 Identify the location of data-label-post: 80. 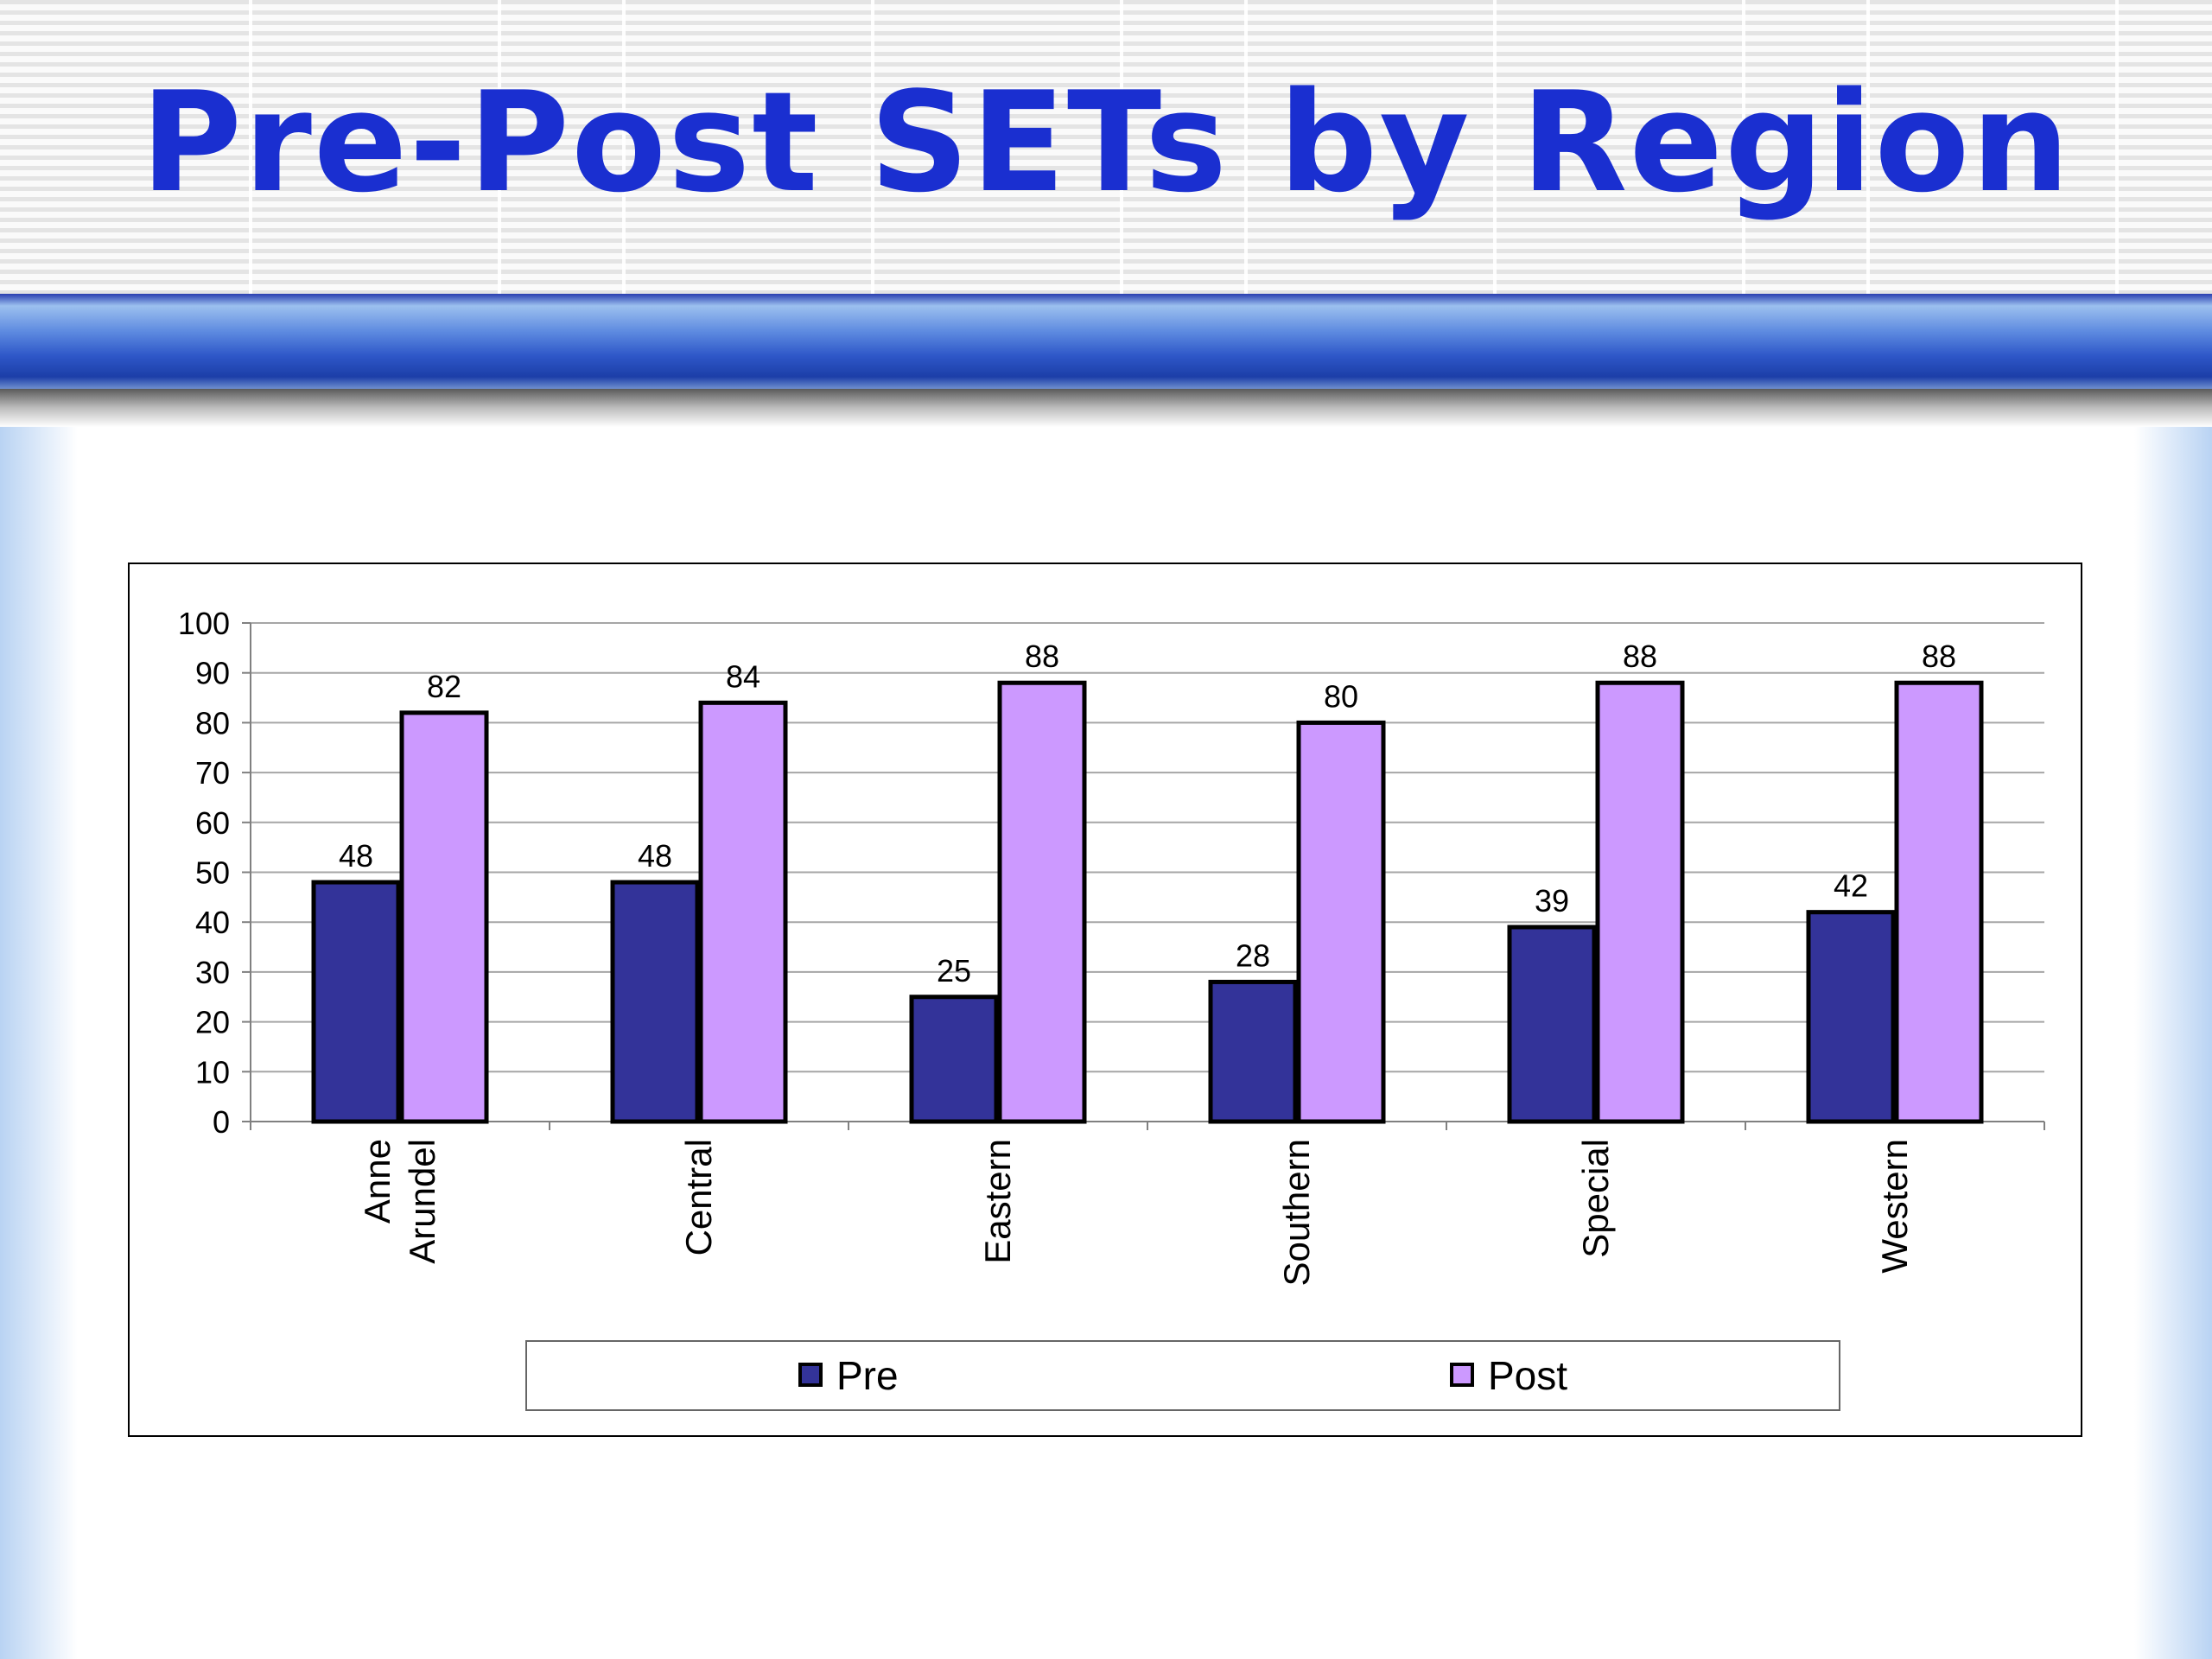
(1341, 696).